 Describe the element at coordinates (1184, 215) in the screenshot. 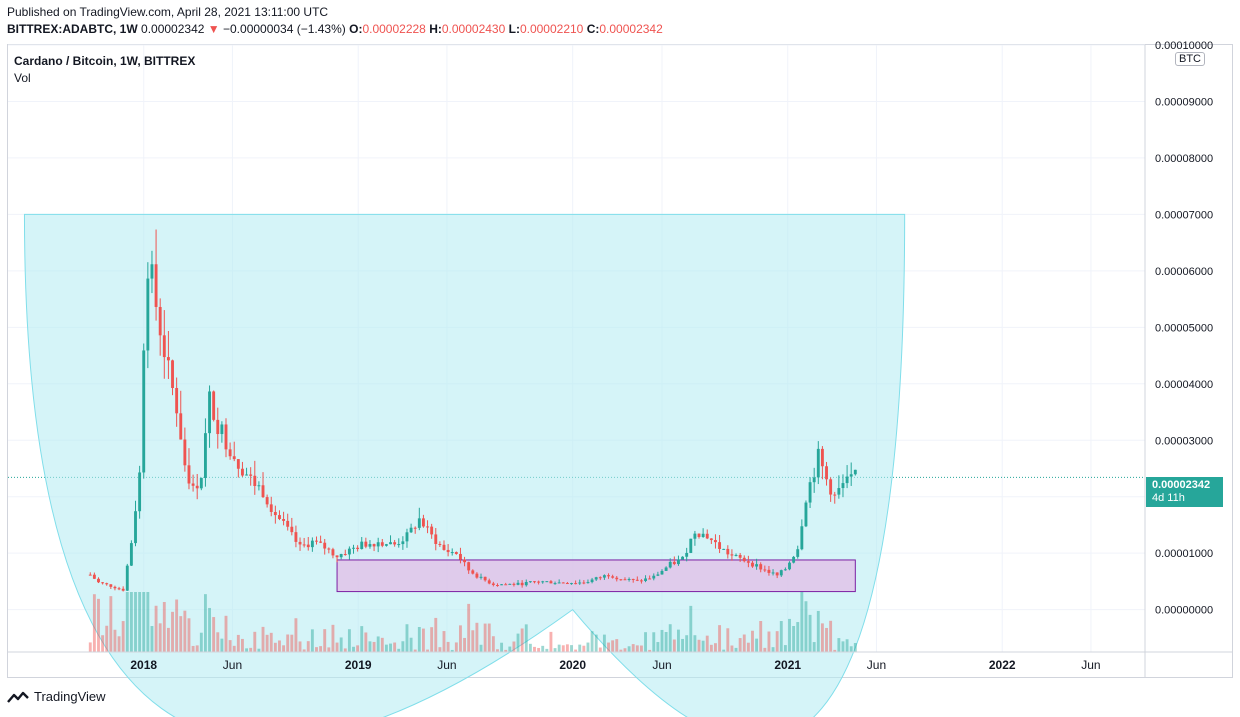

I see `y-tick-label: 0.00007000` at that location.